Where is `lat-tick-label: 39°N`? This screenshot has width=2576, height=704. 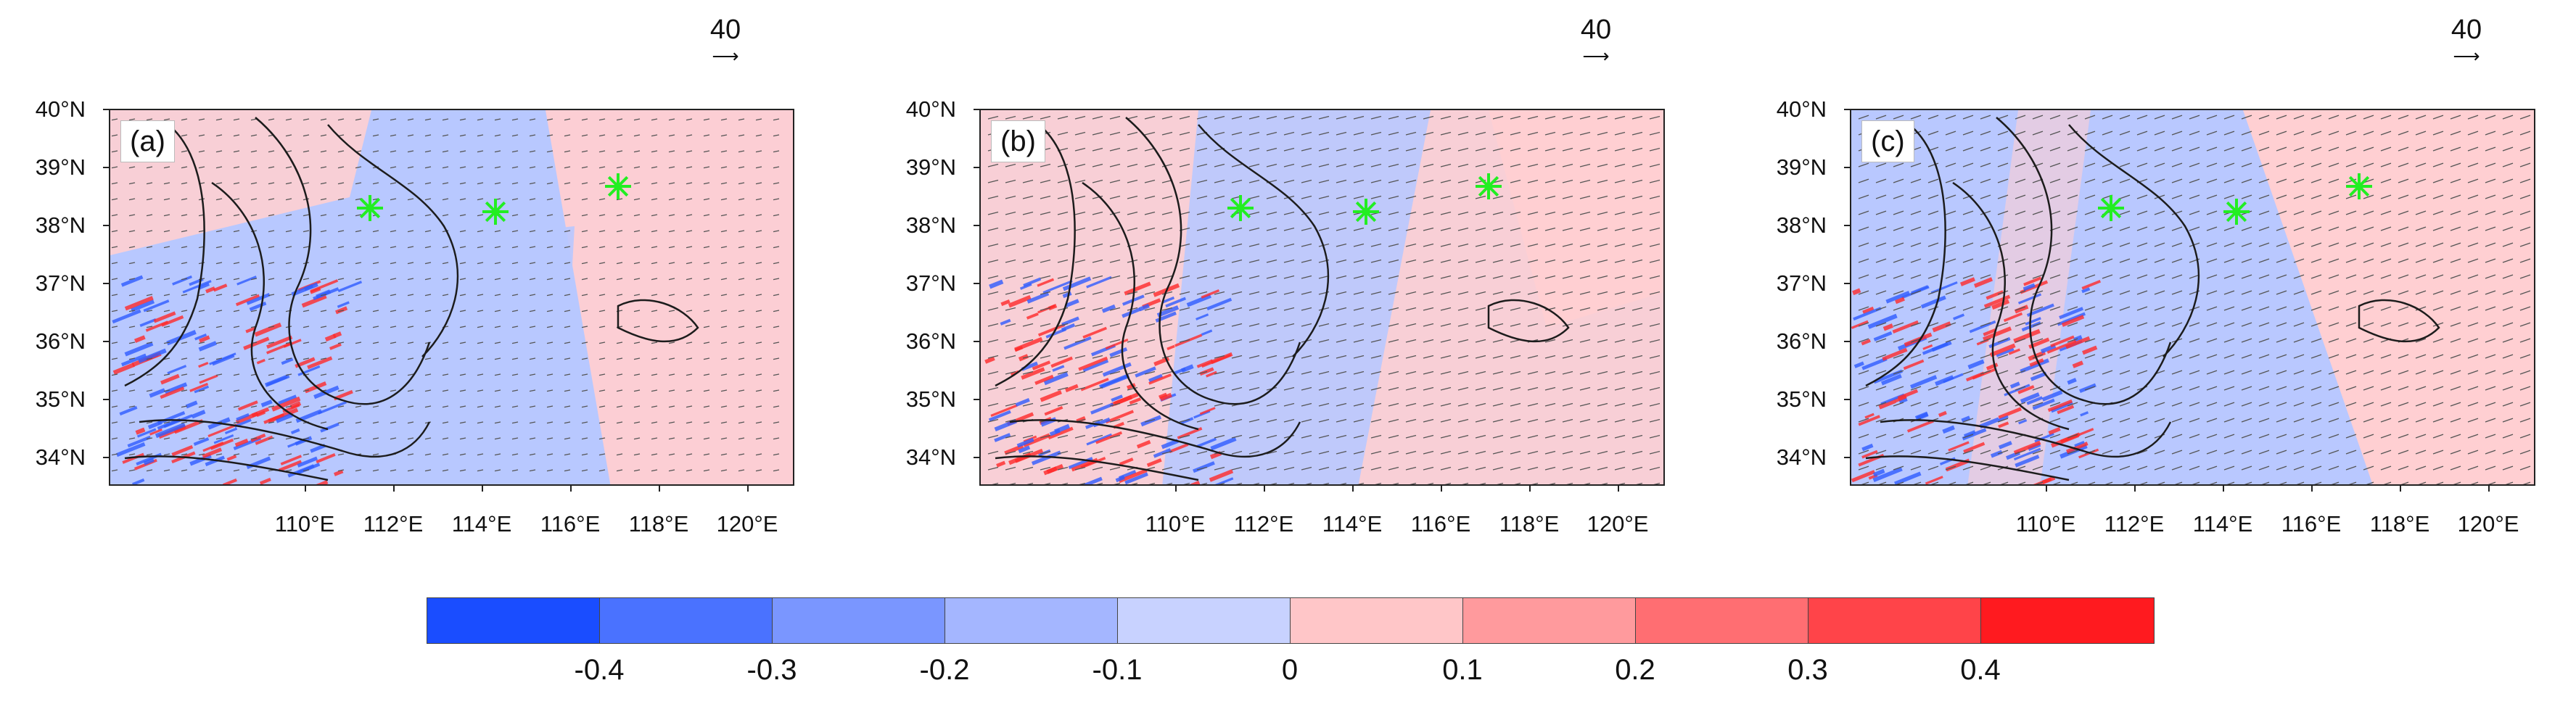
lat-tick-label: 39°N is located at coordinates (60, 167).